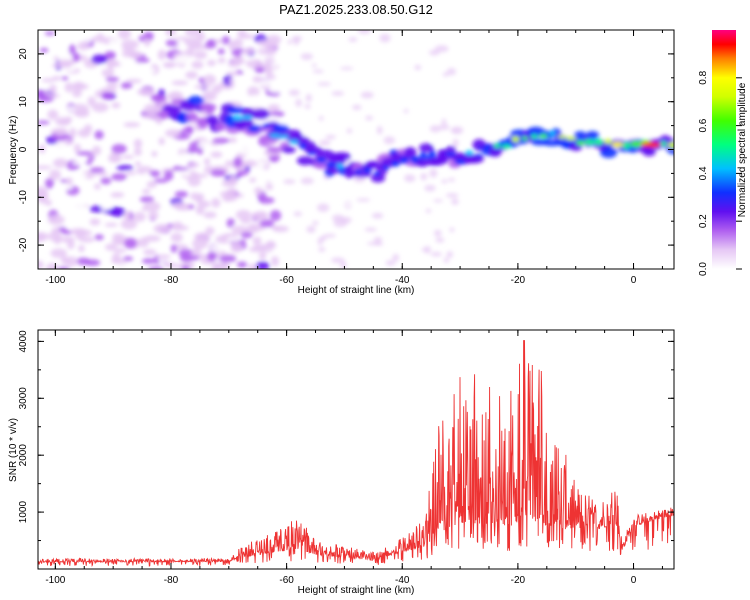  Describe the element at coordinates (286, 580) in the screenshot. I see `x-tick-label: -60` at that location.